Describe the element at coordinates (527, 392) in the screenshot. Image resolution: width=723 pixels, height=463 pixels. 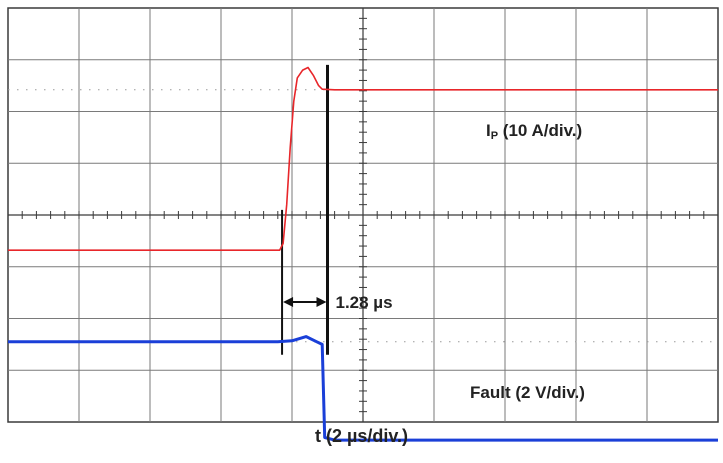
I see `fault-series-label: Fault (2 V/div.)` at that location.